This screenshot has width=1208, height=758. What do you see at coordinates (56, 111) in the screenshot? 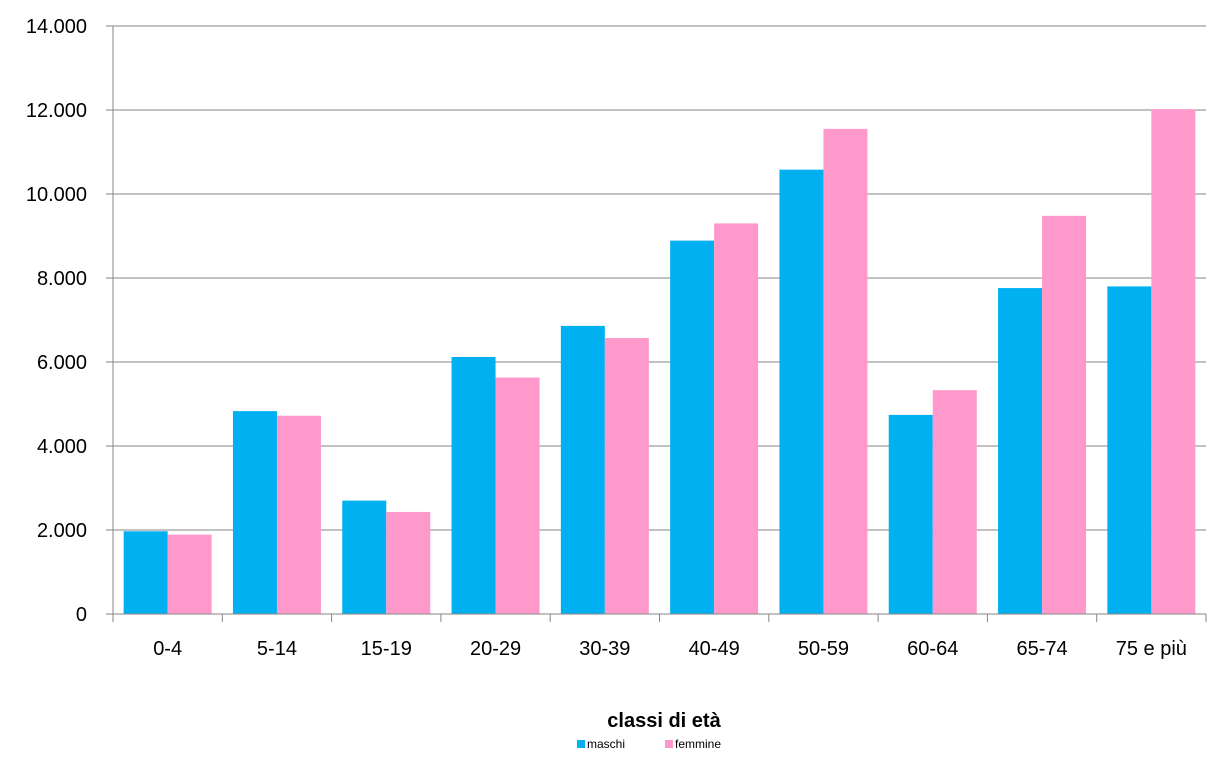
I see `y-tick-label: 12.000` at bounding box center [56, 111].